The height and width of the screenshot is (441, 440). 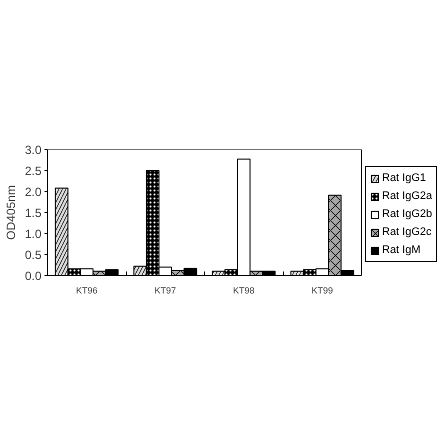 I want to click on y-axis-title: OD405nm, so click(x=11, y=212).